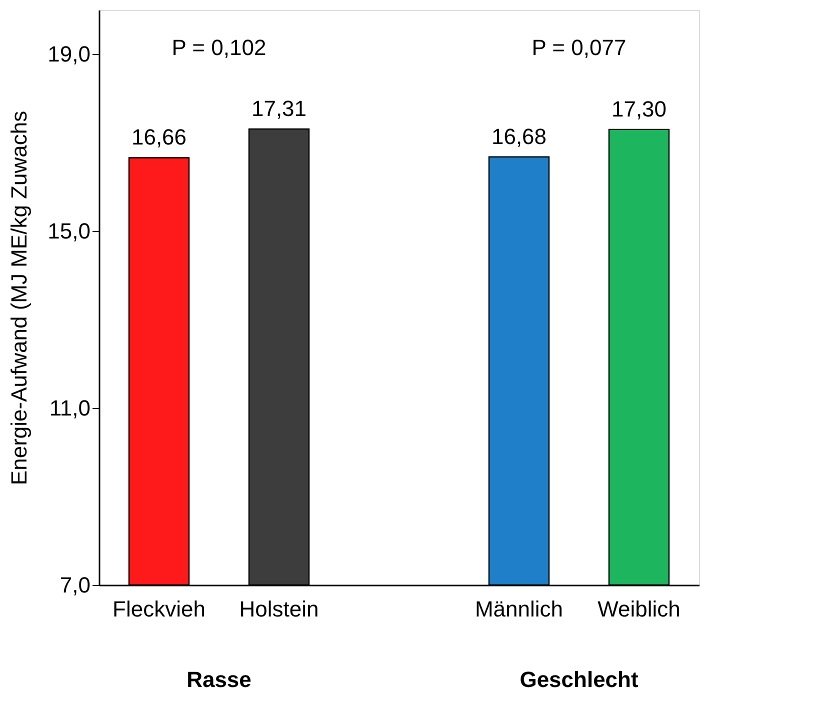  I want to click on data-label: 16,68, so click(519, 136).